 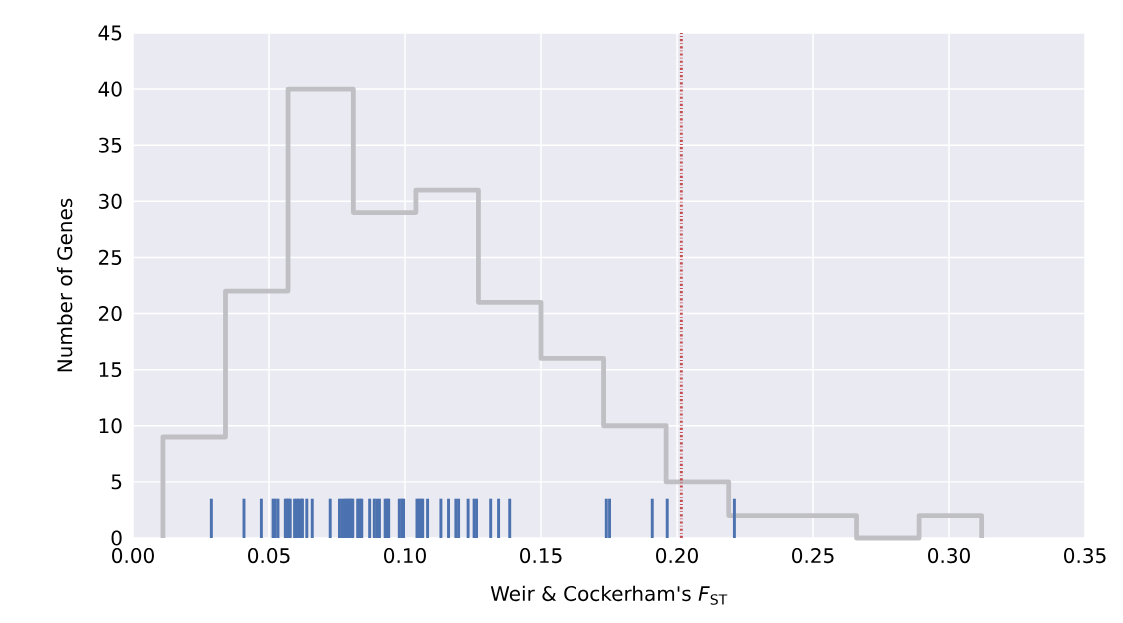 I want to click on x-tick-label: 0.05, so click(x=269, y=556).